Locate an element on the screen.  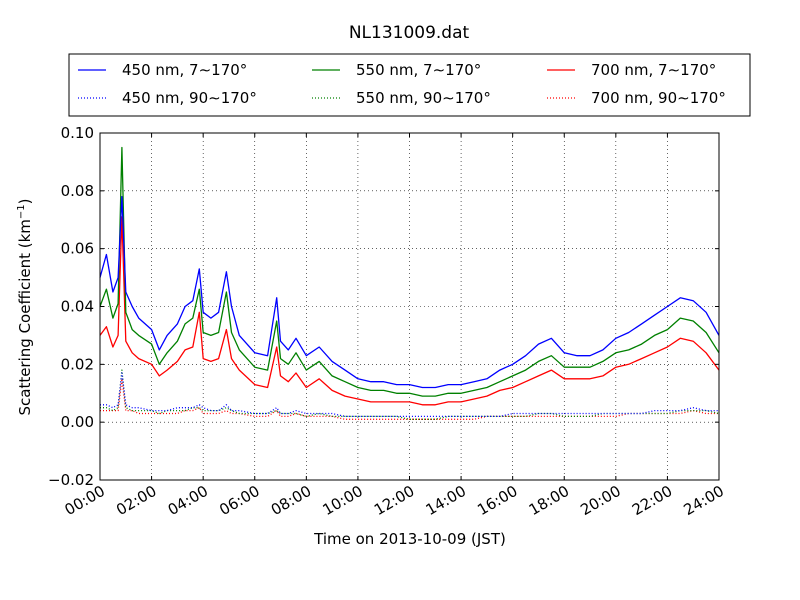
x-tick-label: 02:00 is located at coordinates (136, 500).